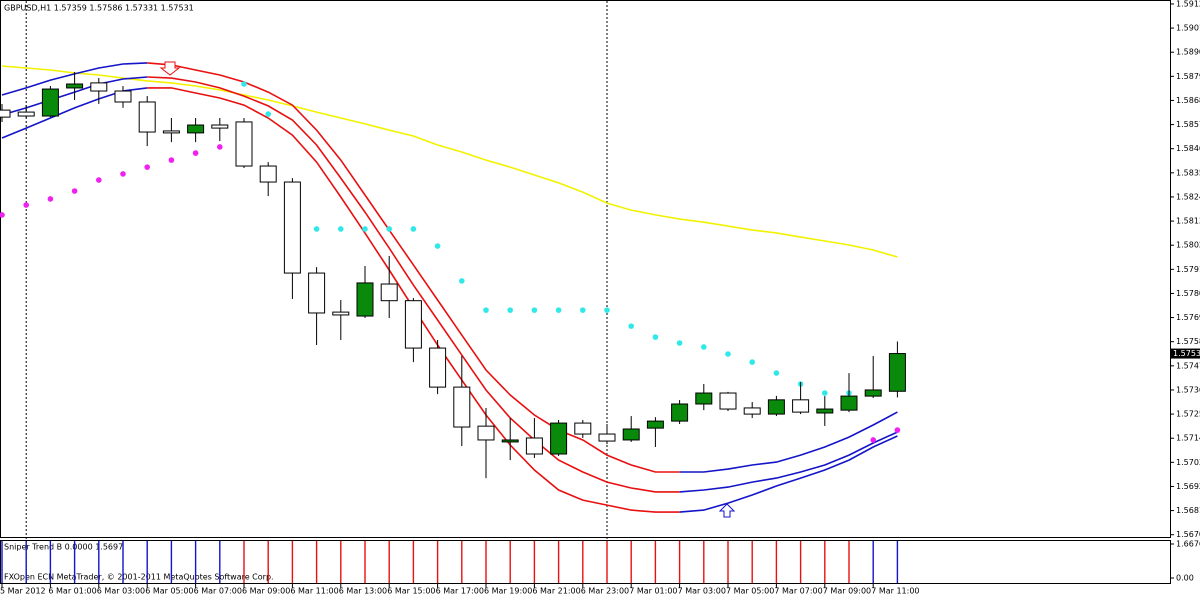  I want to click on x-tick-label: 6 Mar 03:00, so click(121, 591).